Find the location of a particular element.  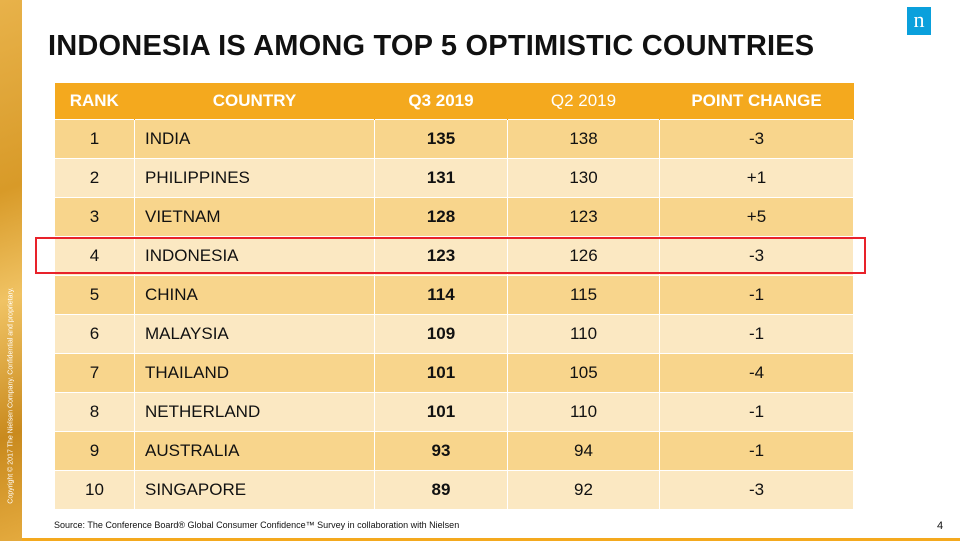

nielsen-logo: n is located at coordinates (919, 21).